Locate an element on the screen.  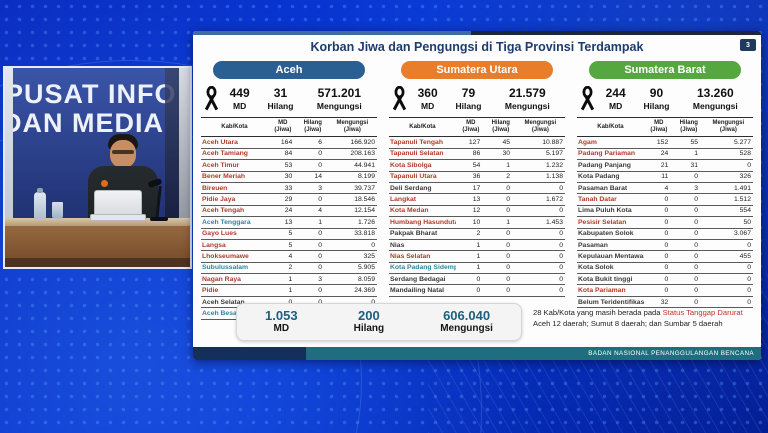
row-md-value: 84 is located at coordinates (288, 154).